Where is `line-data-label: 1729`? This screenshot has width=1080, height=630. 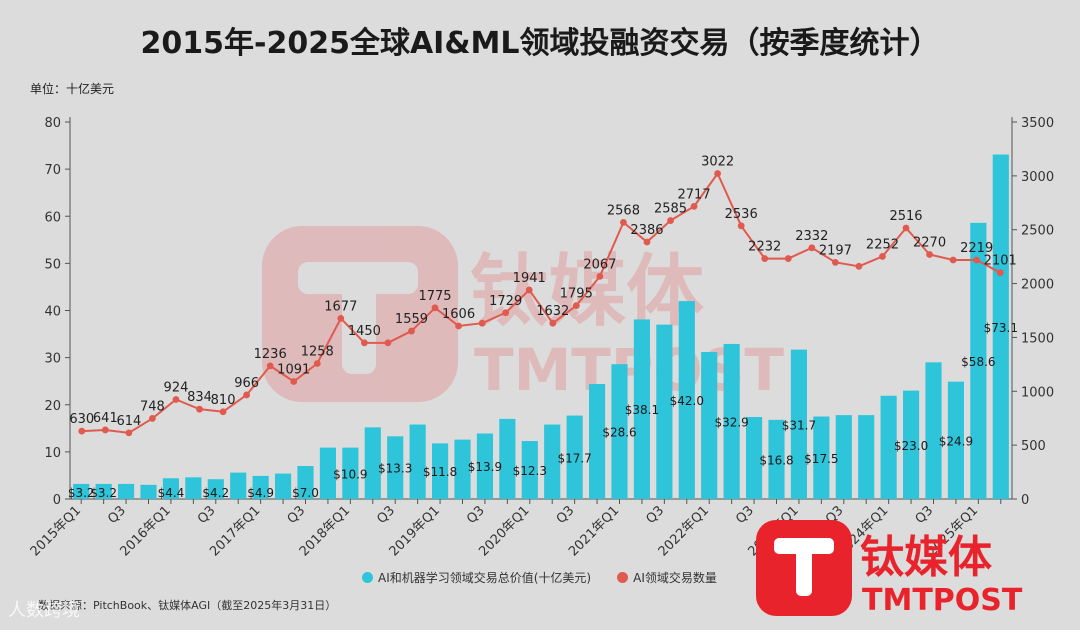 line-data-label: 1729 is located at coordinates (505, 301).